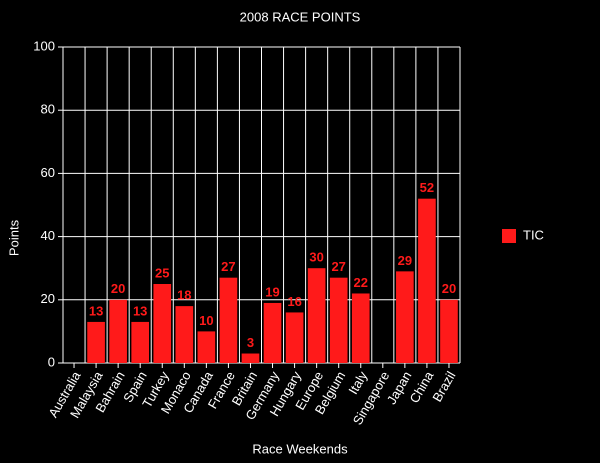  What do you see at coordinates (509, 236) in the screenshot?
I see `legend-swatch` at bounding box center [509, 236].